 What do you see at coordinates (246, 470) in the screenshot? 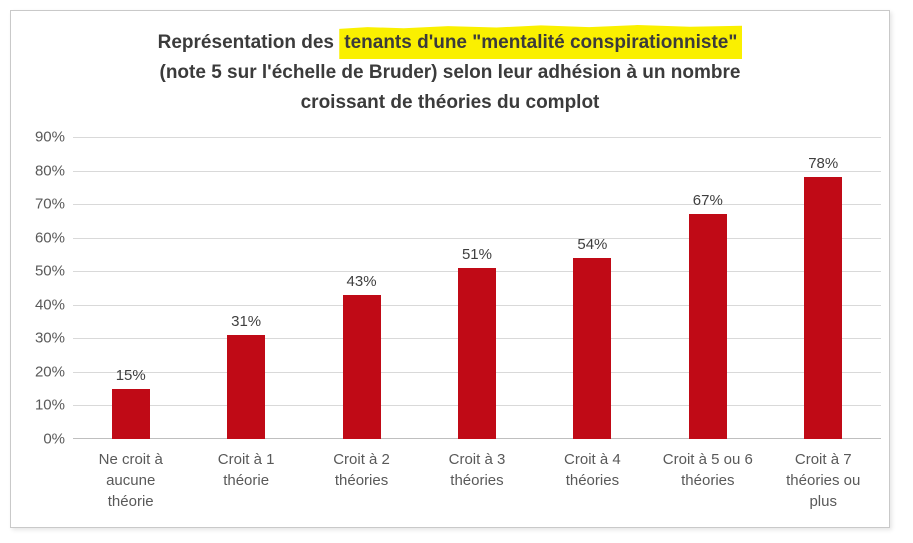
I see `x-axis-category-label: Croit à 1 théorie` at bounding box center [246, 470].